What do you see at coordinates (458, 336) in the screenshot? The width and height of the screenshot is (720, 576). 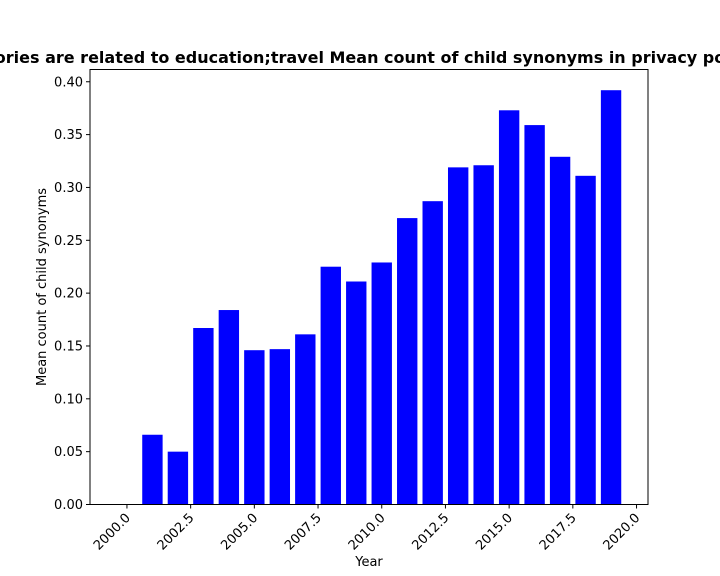 I see `bar-2013` at bounding box center [458, 336].